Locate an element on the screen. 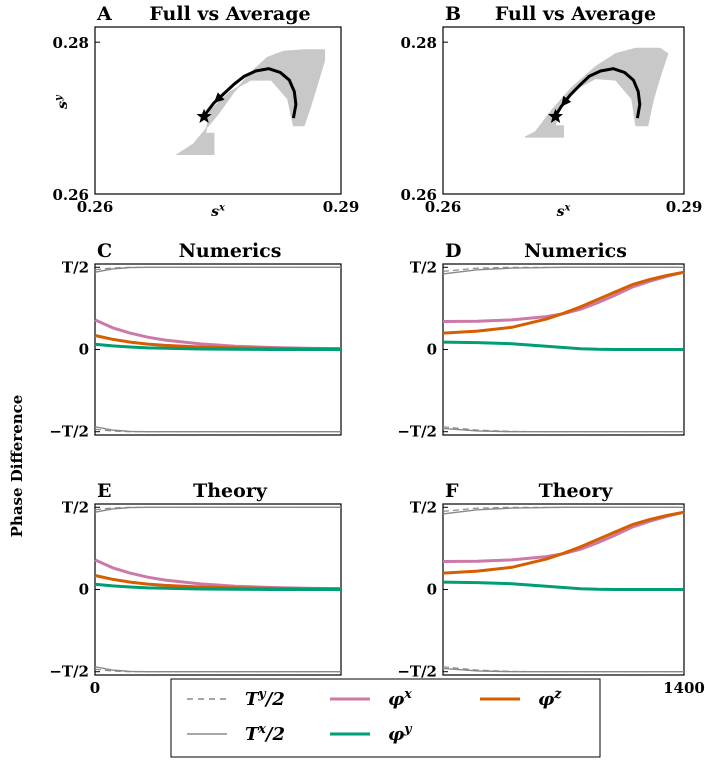  legend: Ty/2 Tx/2 φx φy φz is located at coordinates (385, 718).